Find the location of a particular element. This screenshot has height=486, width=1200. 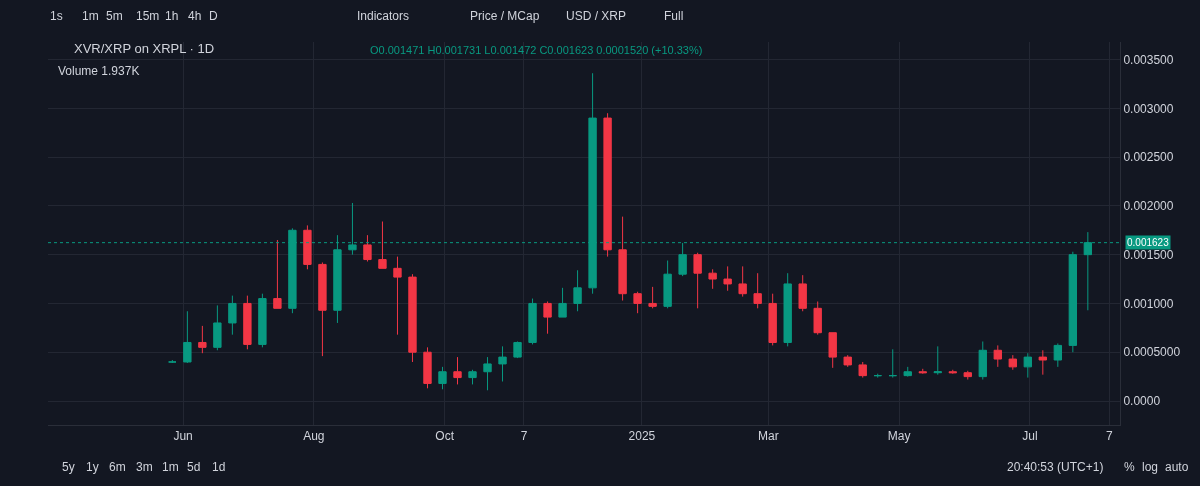

y-tick-label: 0.003000 is located at coordinates (1148, 108).